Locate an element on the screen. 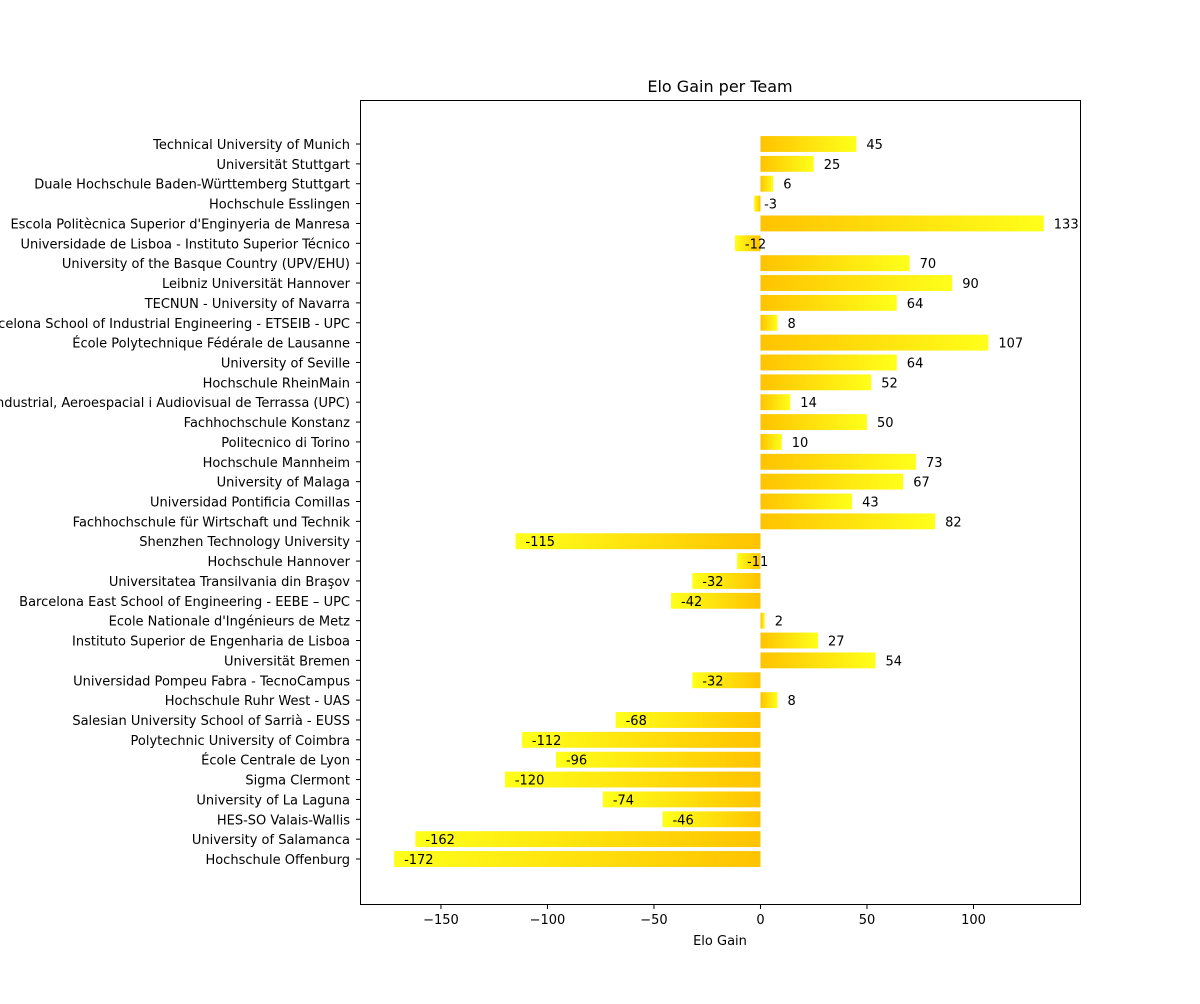 This screenshot has height=1004, width=1200. bar-value-label: 27 is located at coordinates (836, 642).